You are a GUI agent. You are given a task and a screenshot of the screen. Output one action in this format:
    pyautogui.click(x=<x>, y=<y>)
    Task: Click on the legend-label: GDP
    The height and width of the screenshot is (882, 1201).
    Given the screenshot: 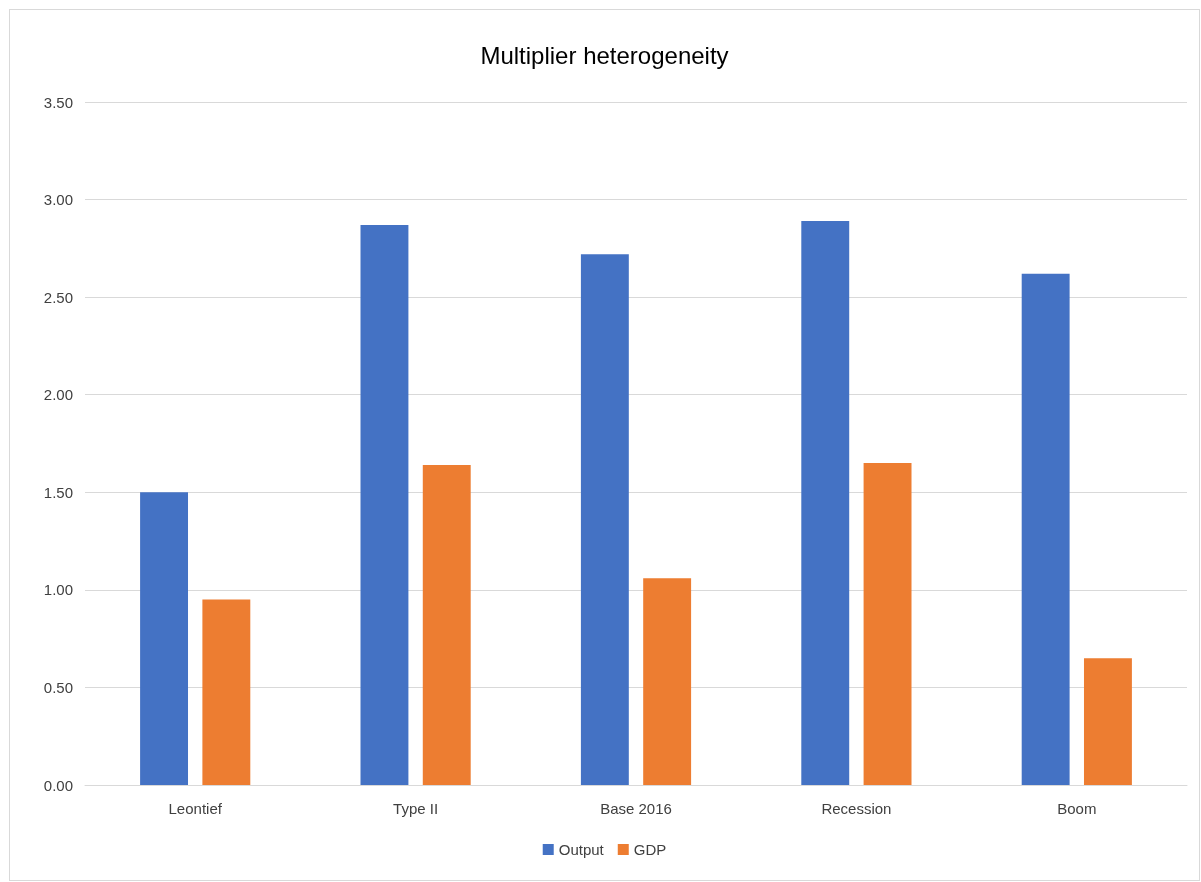 What is the action you would take?
    pyautogui.click(x=650, y=849)
    